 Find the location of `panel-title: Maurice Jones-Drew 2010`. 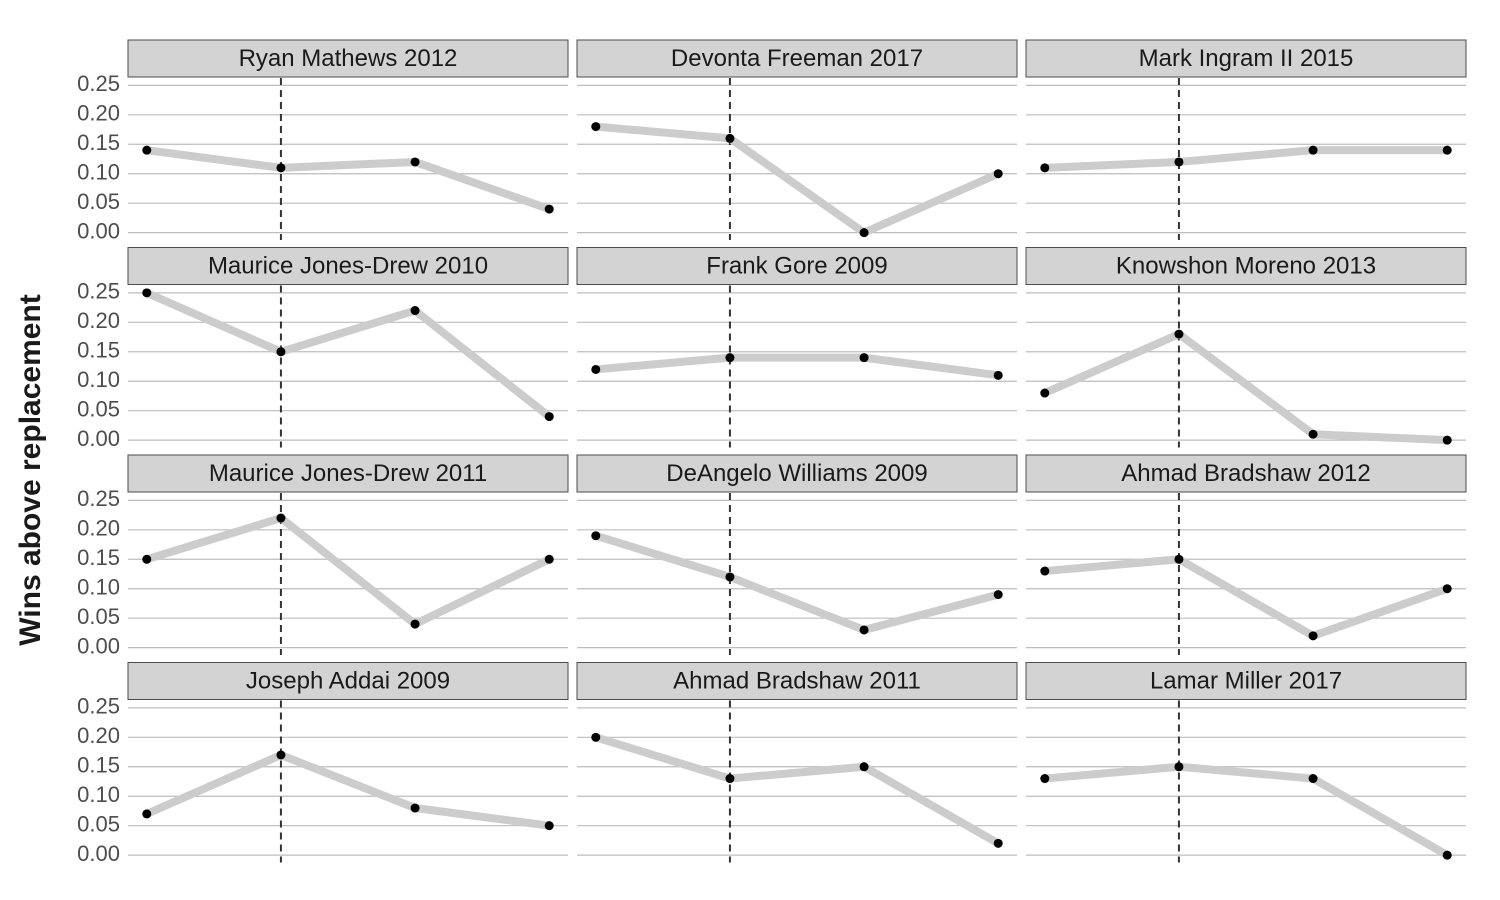

panel-title: Maurice Jones-Drew 2010 is located at coordinates (348, 265).